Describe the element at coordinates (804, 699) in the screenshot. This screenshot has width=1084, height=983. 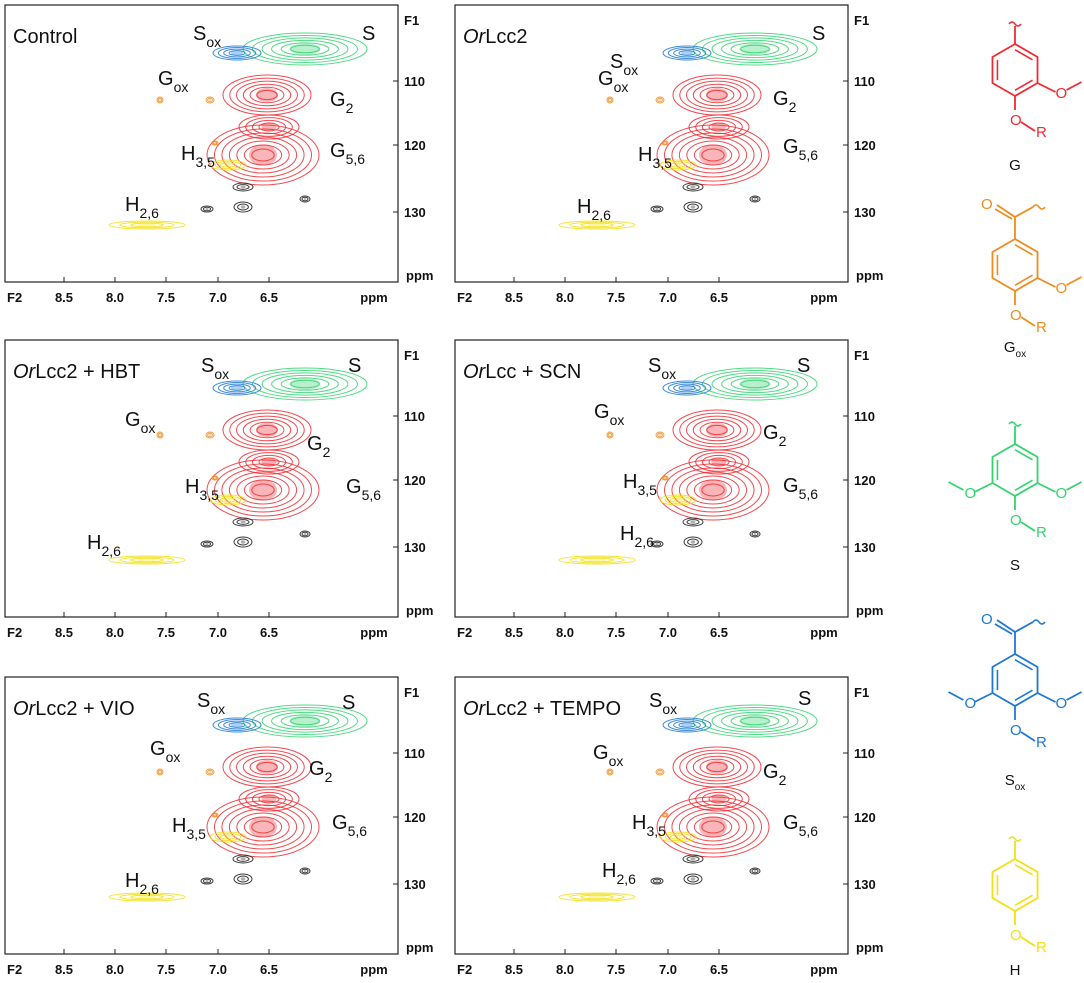
I see `peak-label-s: S` at that location.